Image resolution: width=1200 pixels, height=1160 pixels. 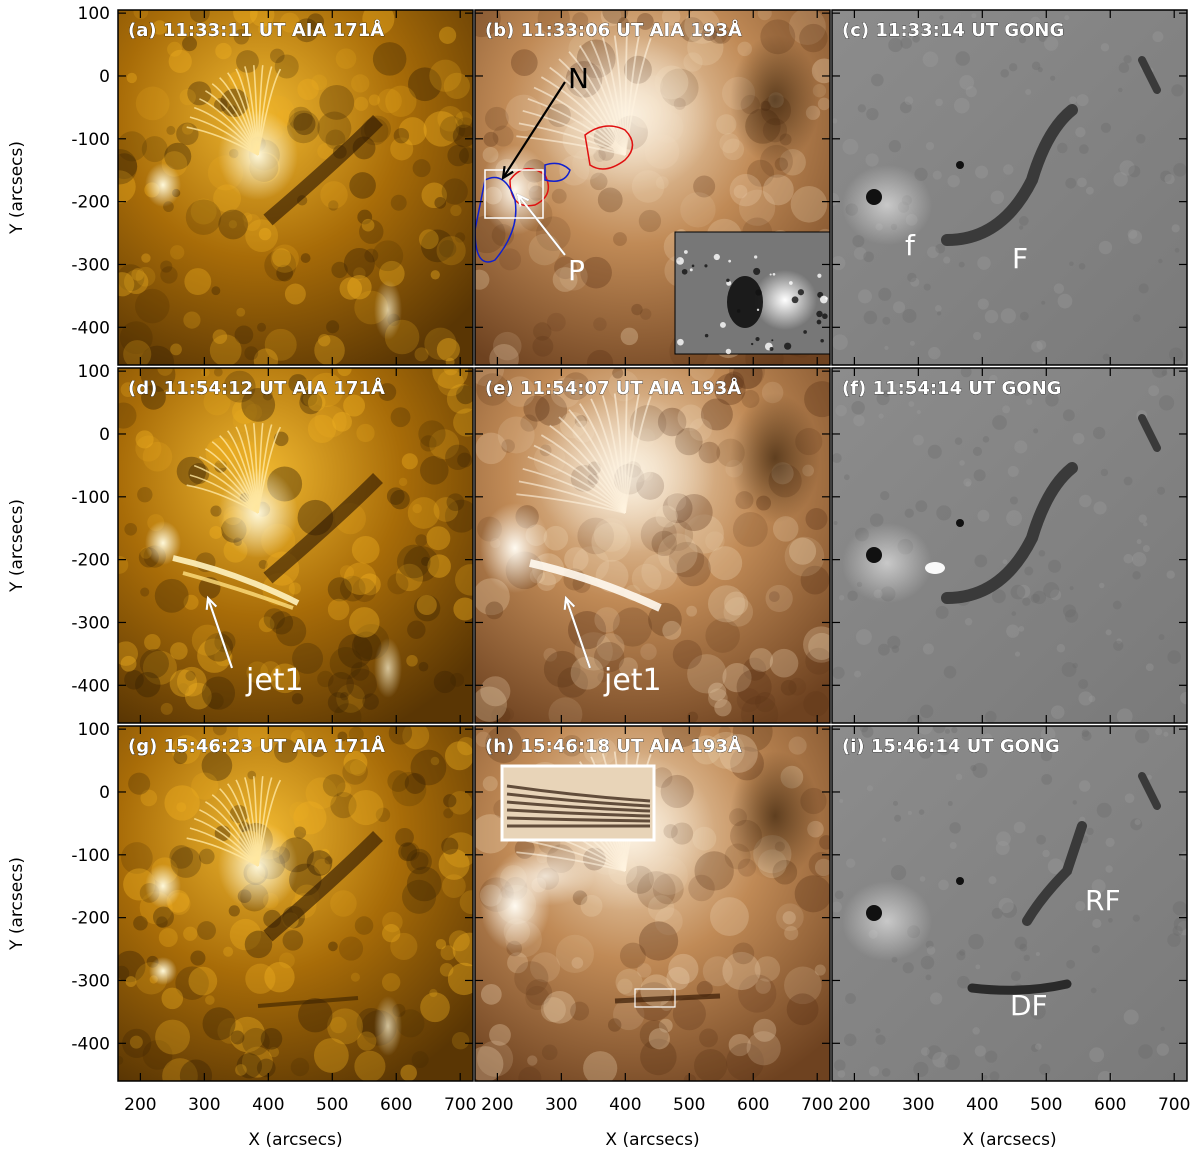 I want to click on panel-a: (a) 11:33:11 UT AIA 171Å, so click(x=295, y=187).